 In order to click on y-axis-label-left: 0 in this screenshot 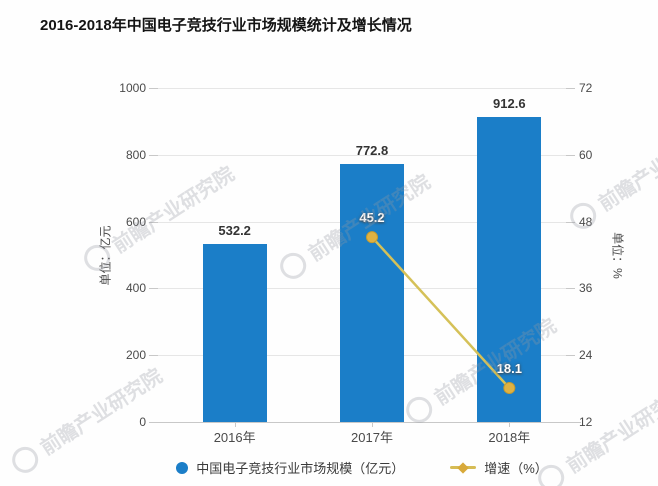, I will do `click(142, 422)`.